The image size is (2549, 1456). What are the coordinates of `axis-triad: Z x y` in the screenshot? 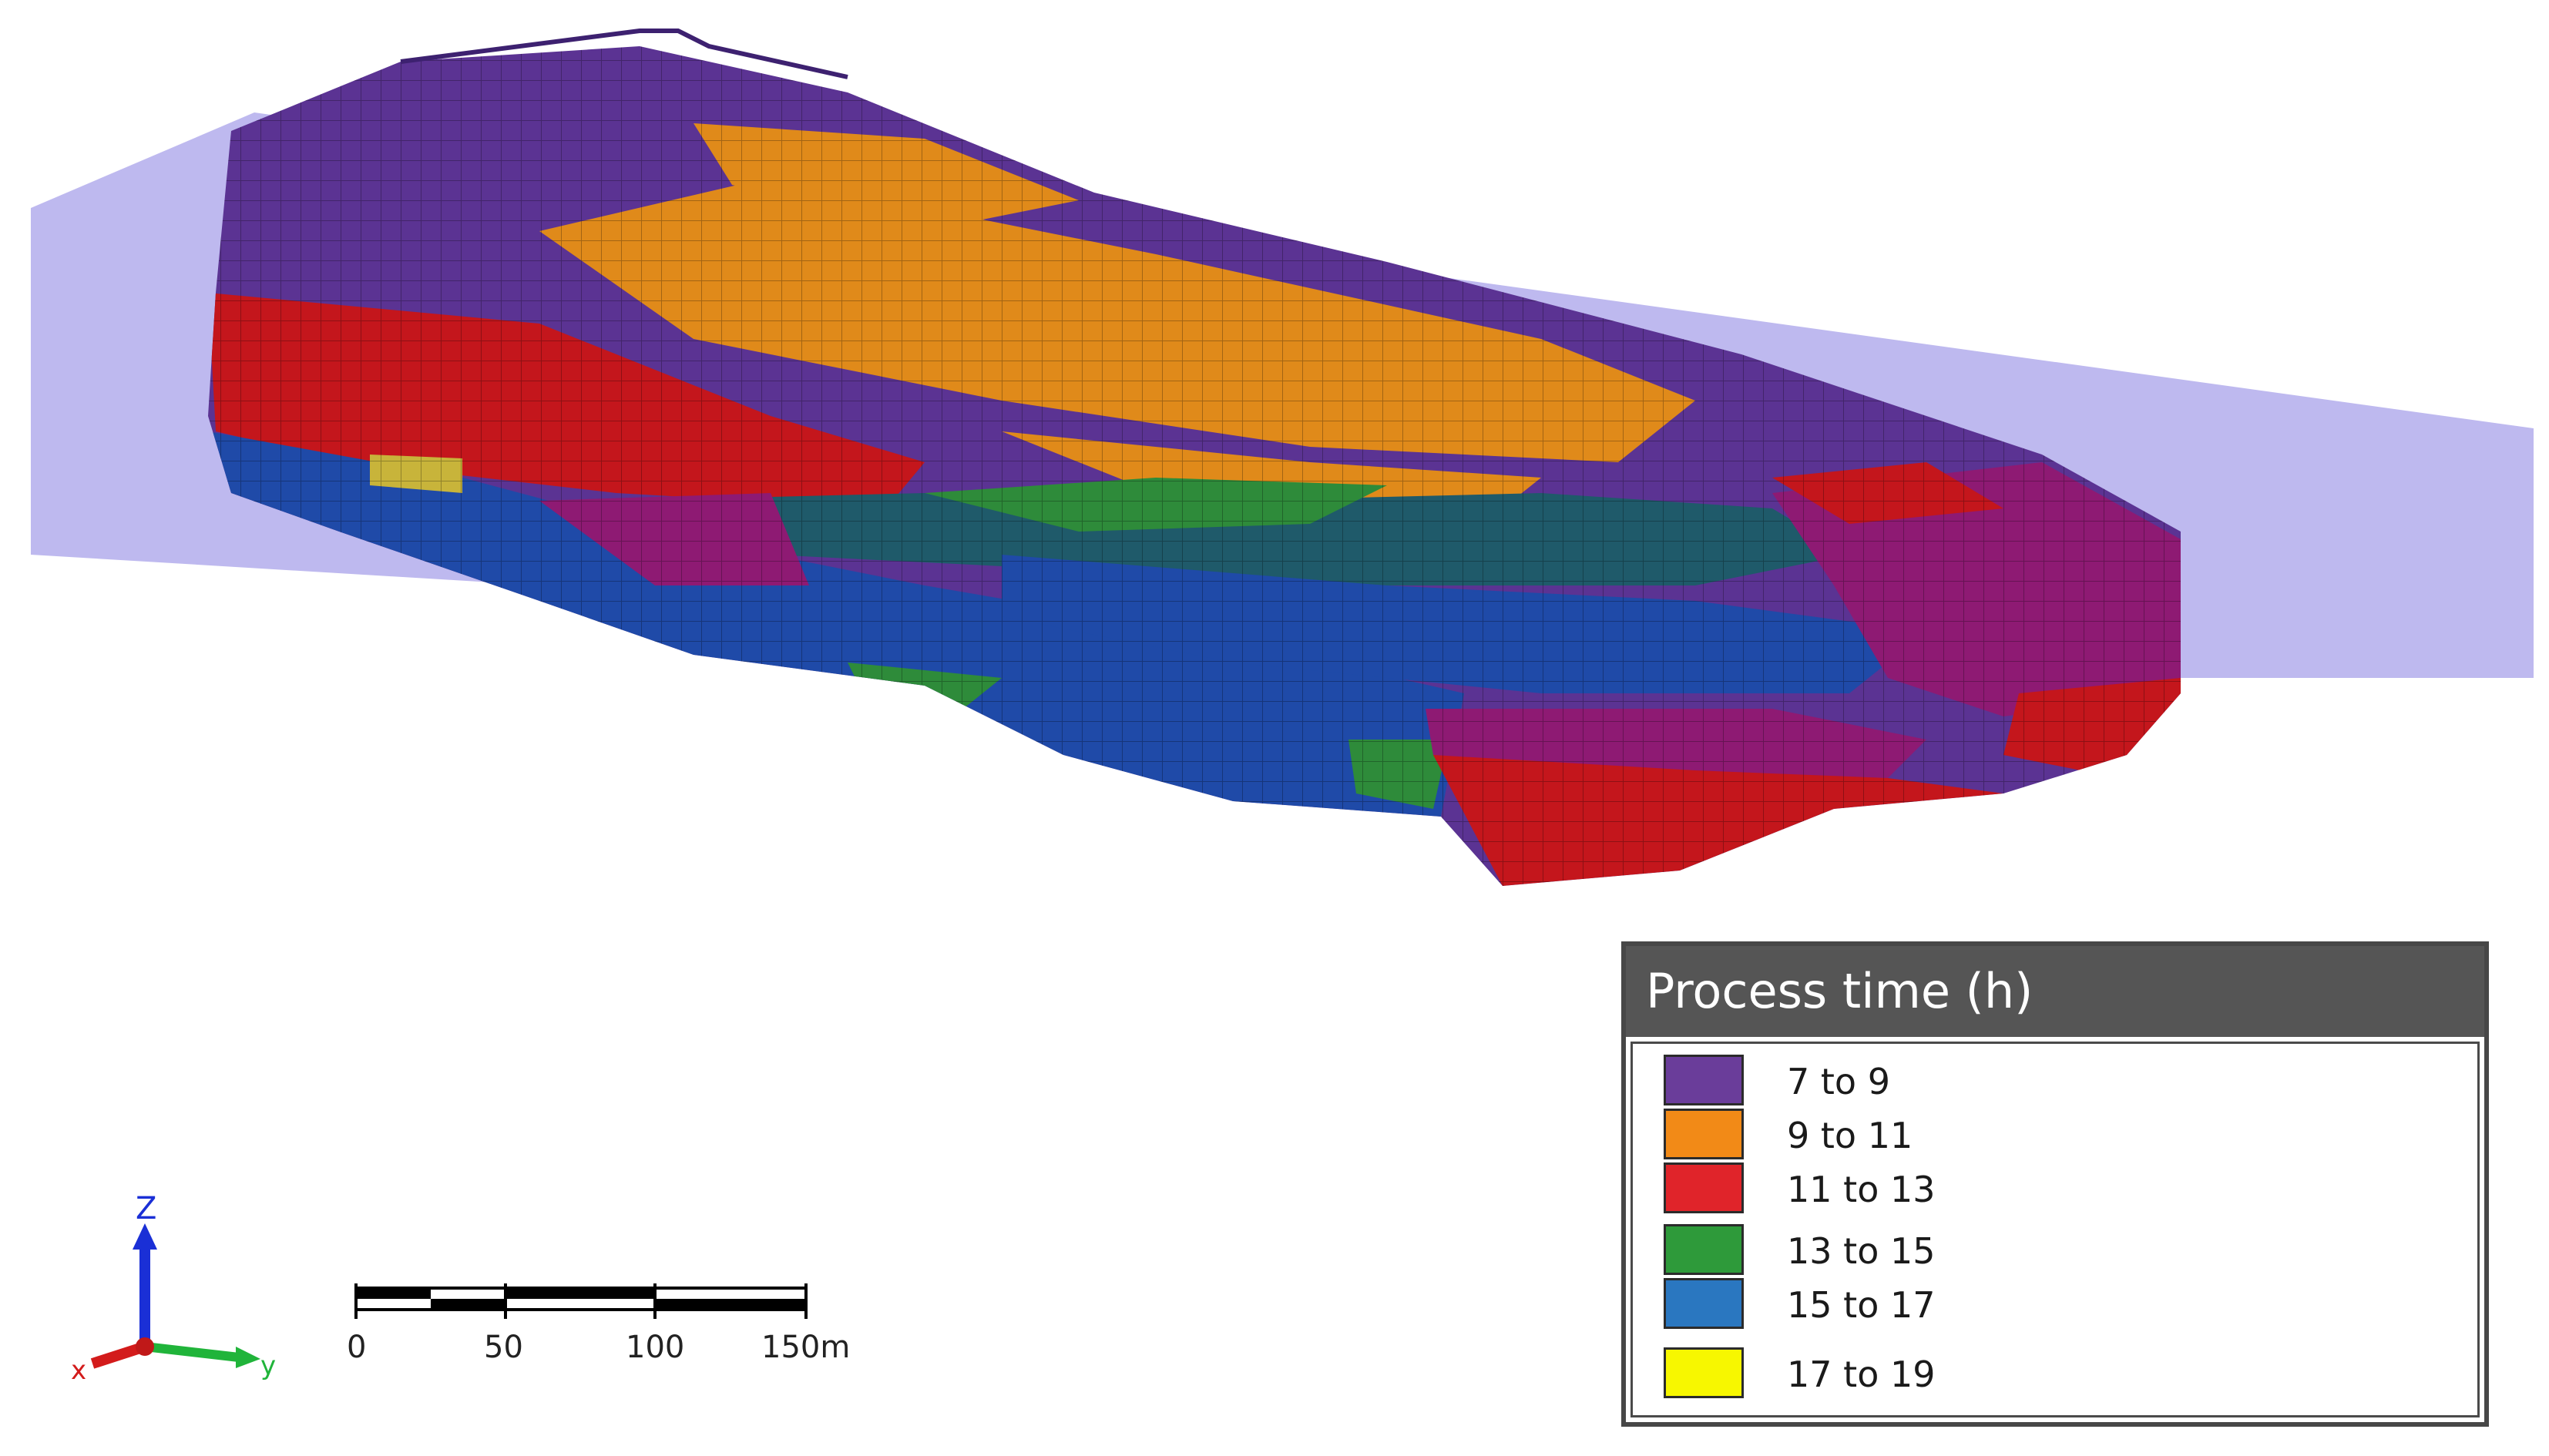 It's located at (173, 1288).